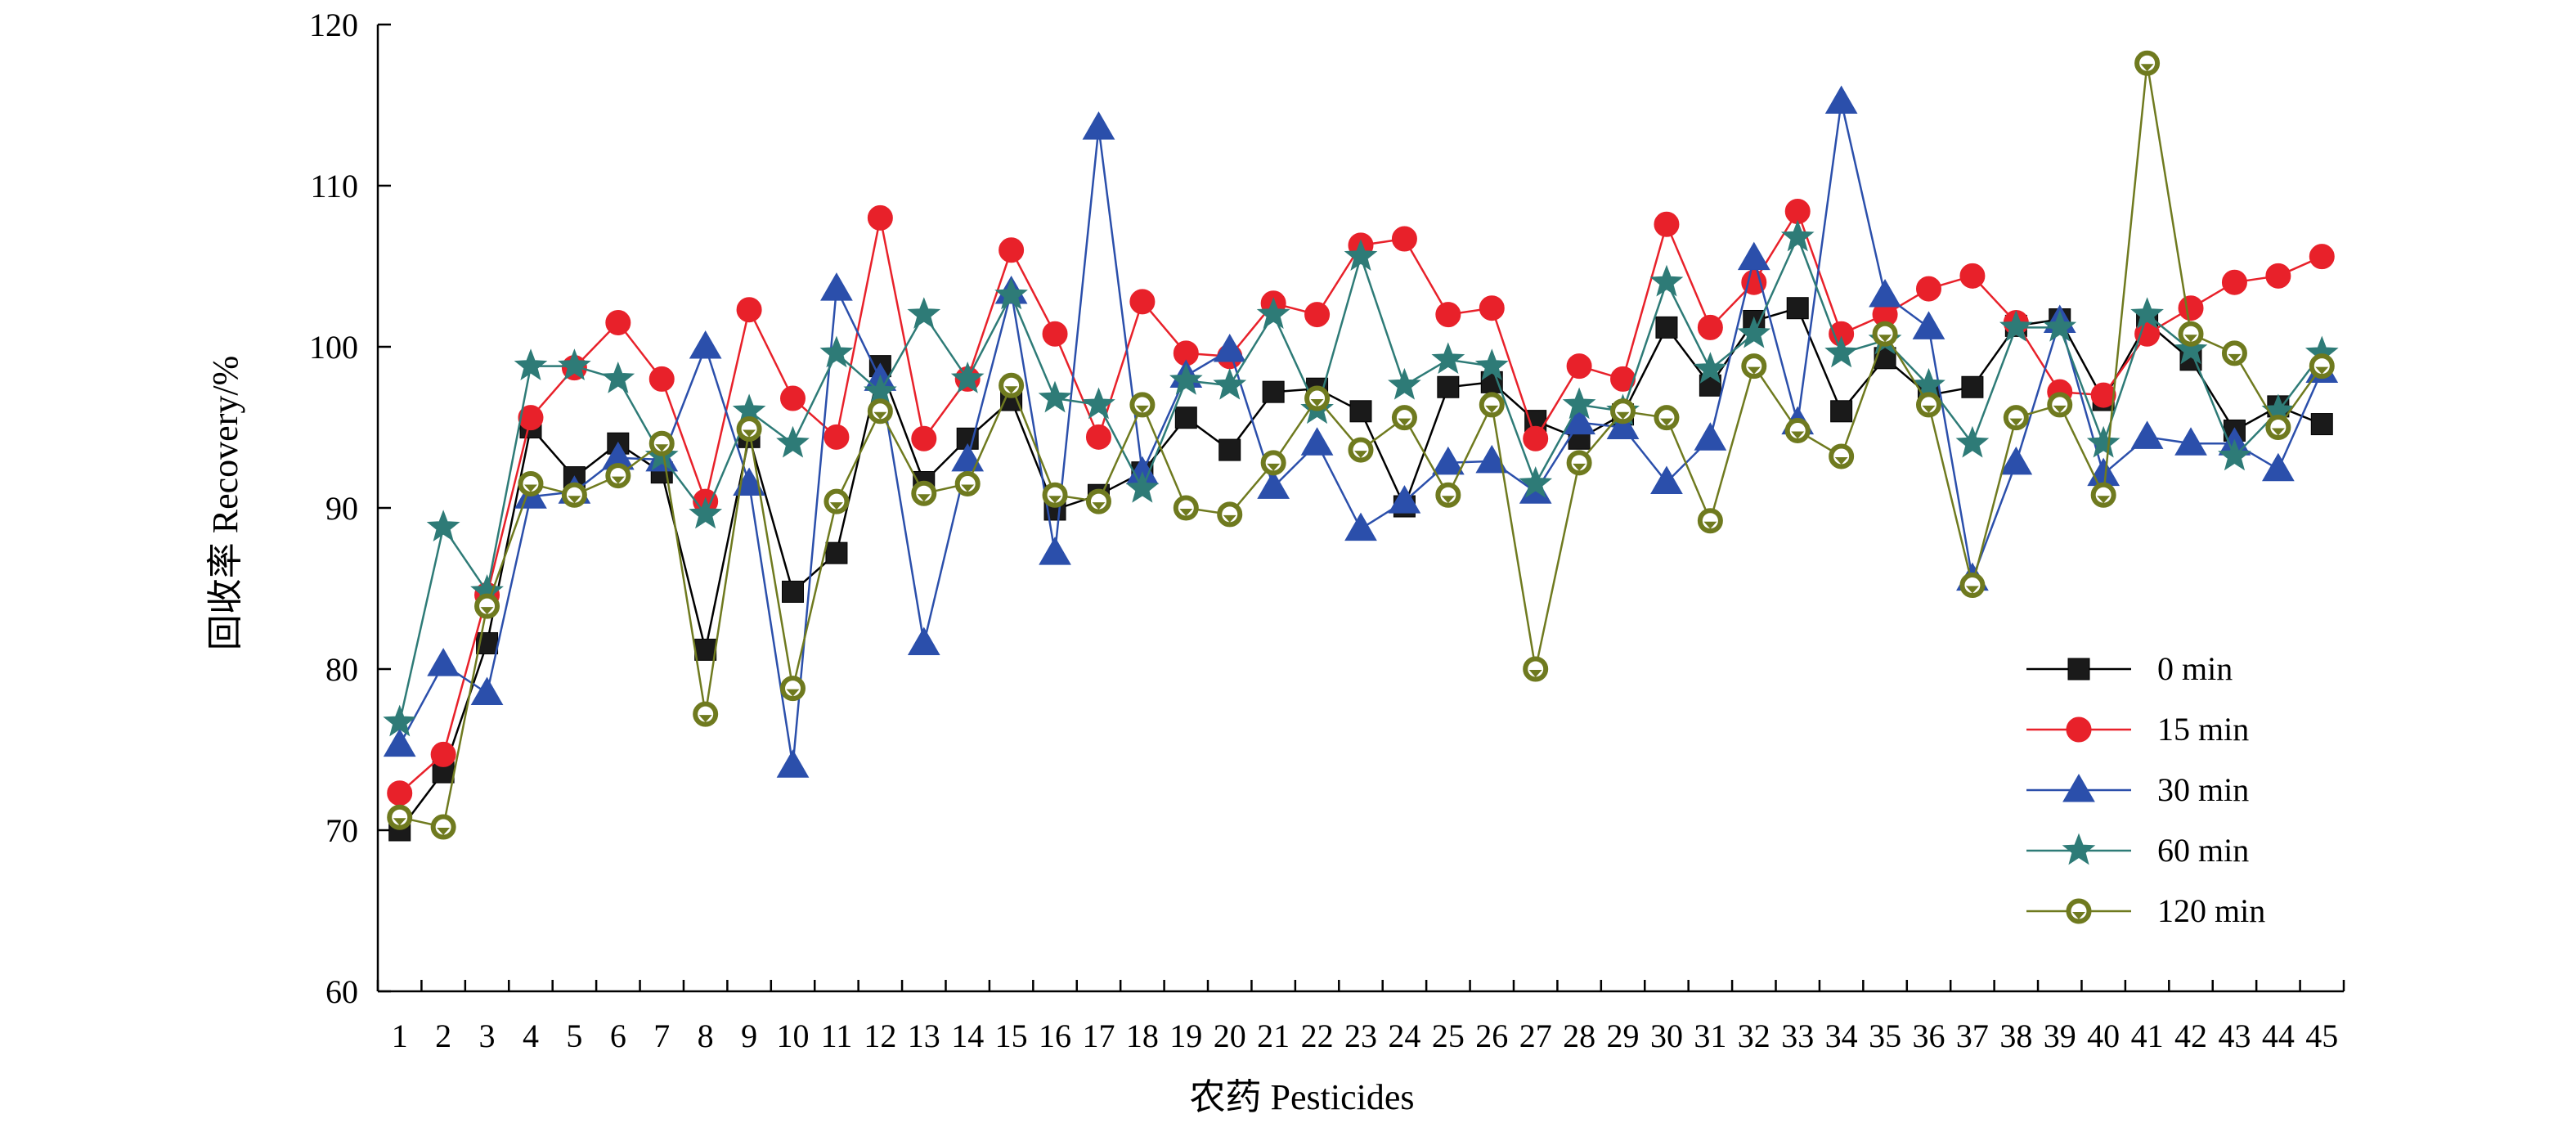  Describe the element at coordinates (1318, 1035) in the screenshot. I see `x-tick-label: 22` at that location.